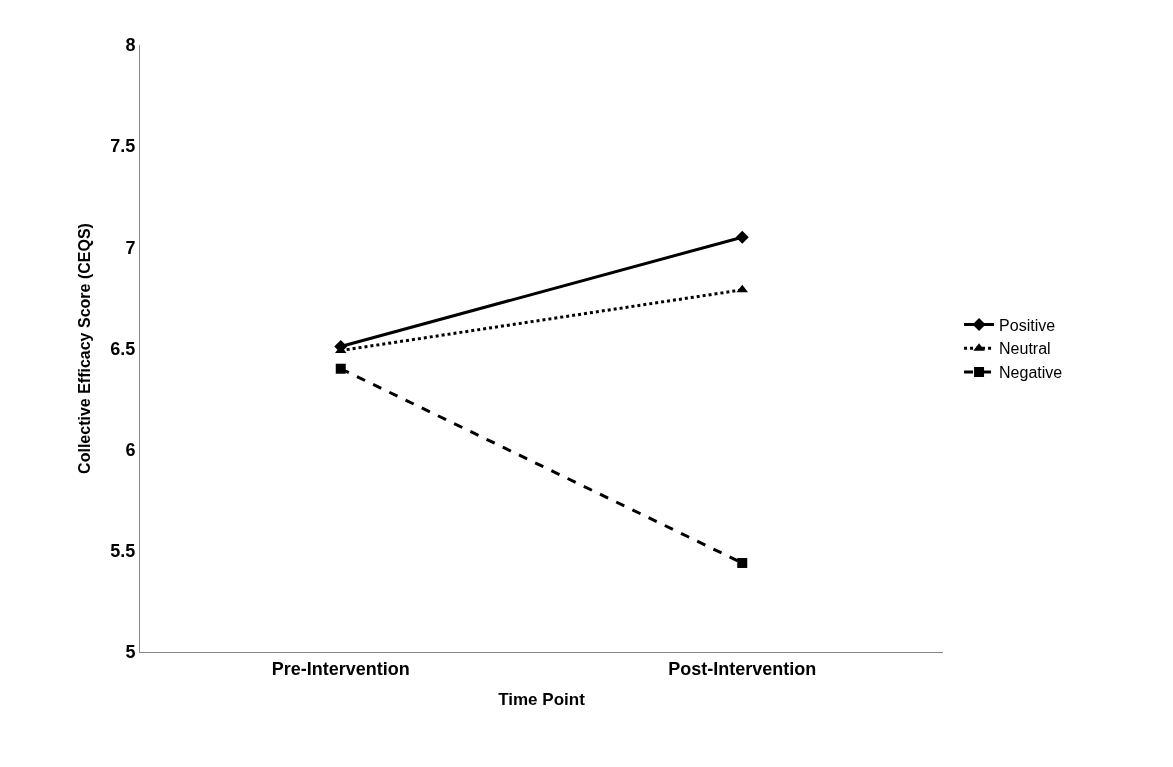  What do you see at coordinates (130, 247) in the screenshot?
I see `y-tick-label: 7` at bounding box center [130, 247].